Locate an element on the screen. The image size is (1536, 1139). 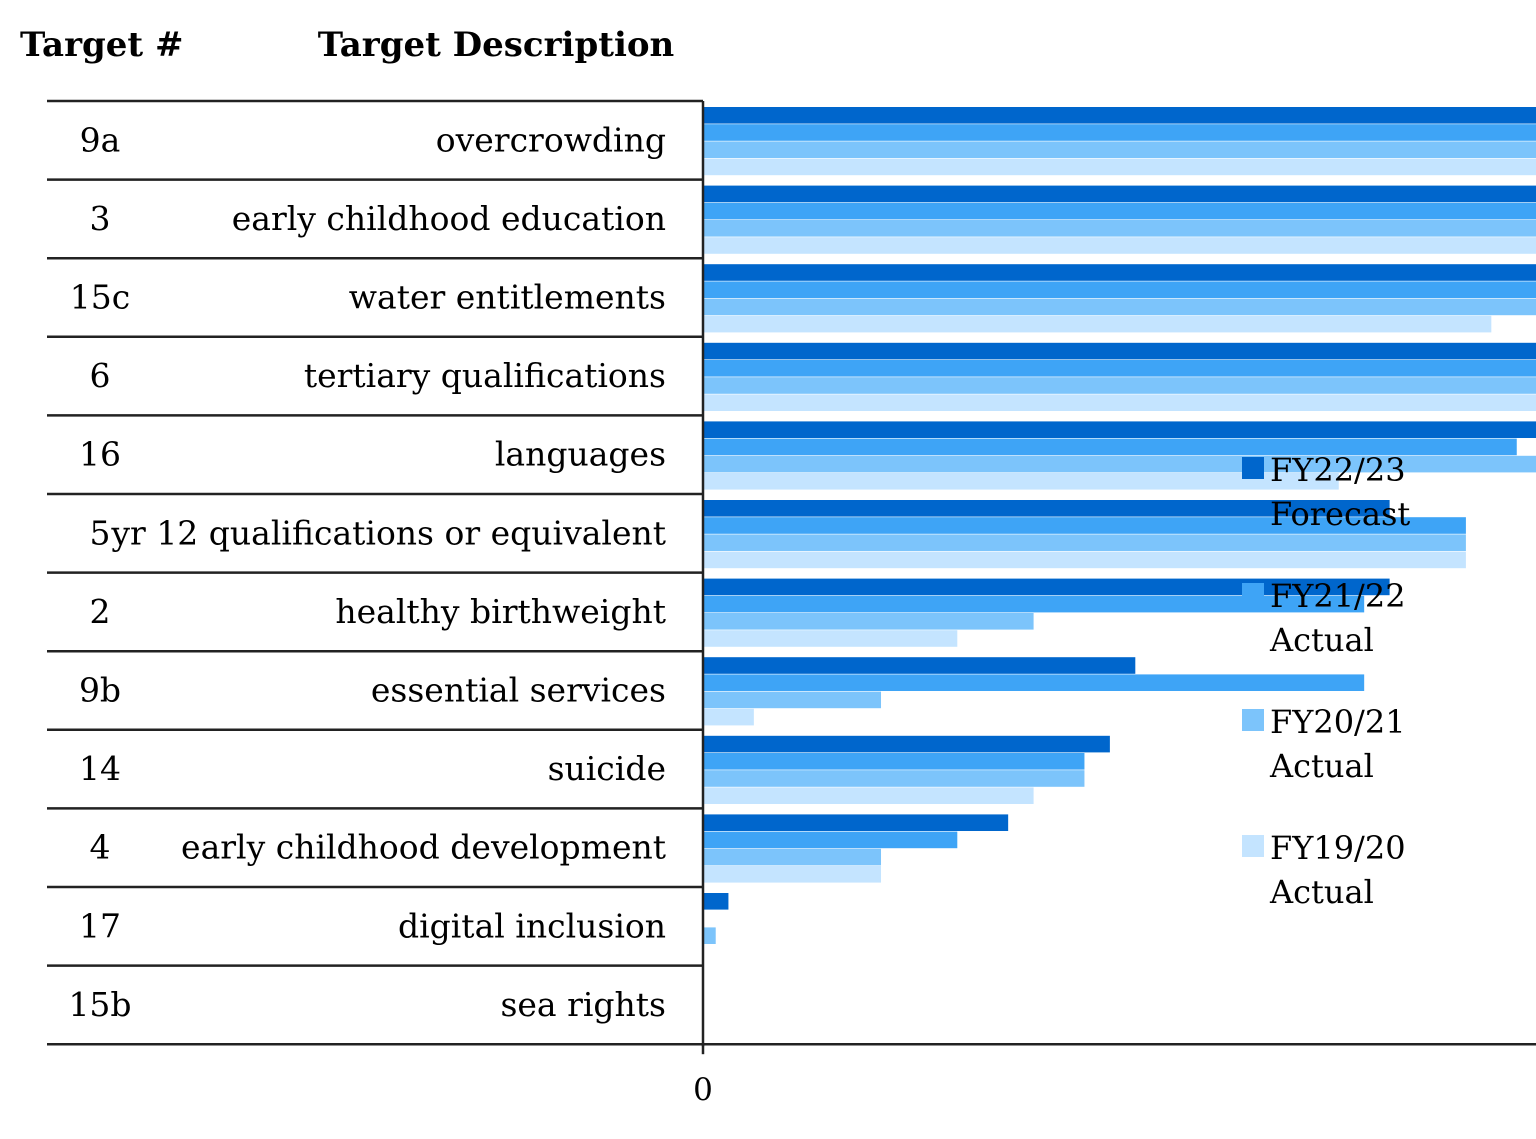
legend-label: FY19/20 is located at coordinates (1338, 848).